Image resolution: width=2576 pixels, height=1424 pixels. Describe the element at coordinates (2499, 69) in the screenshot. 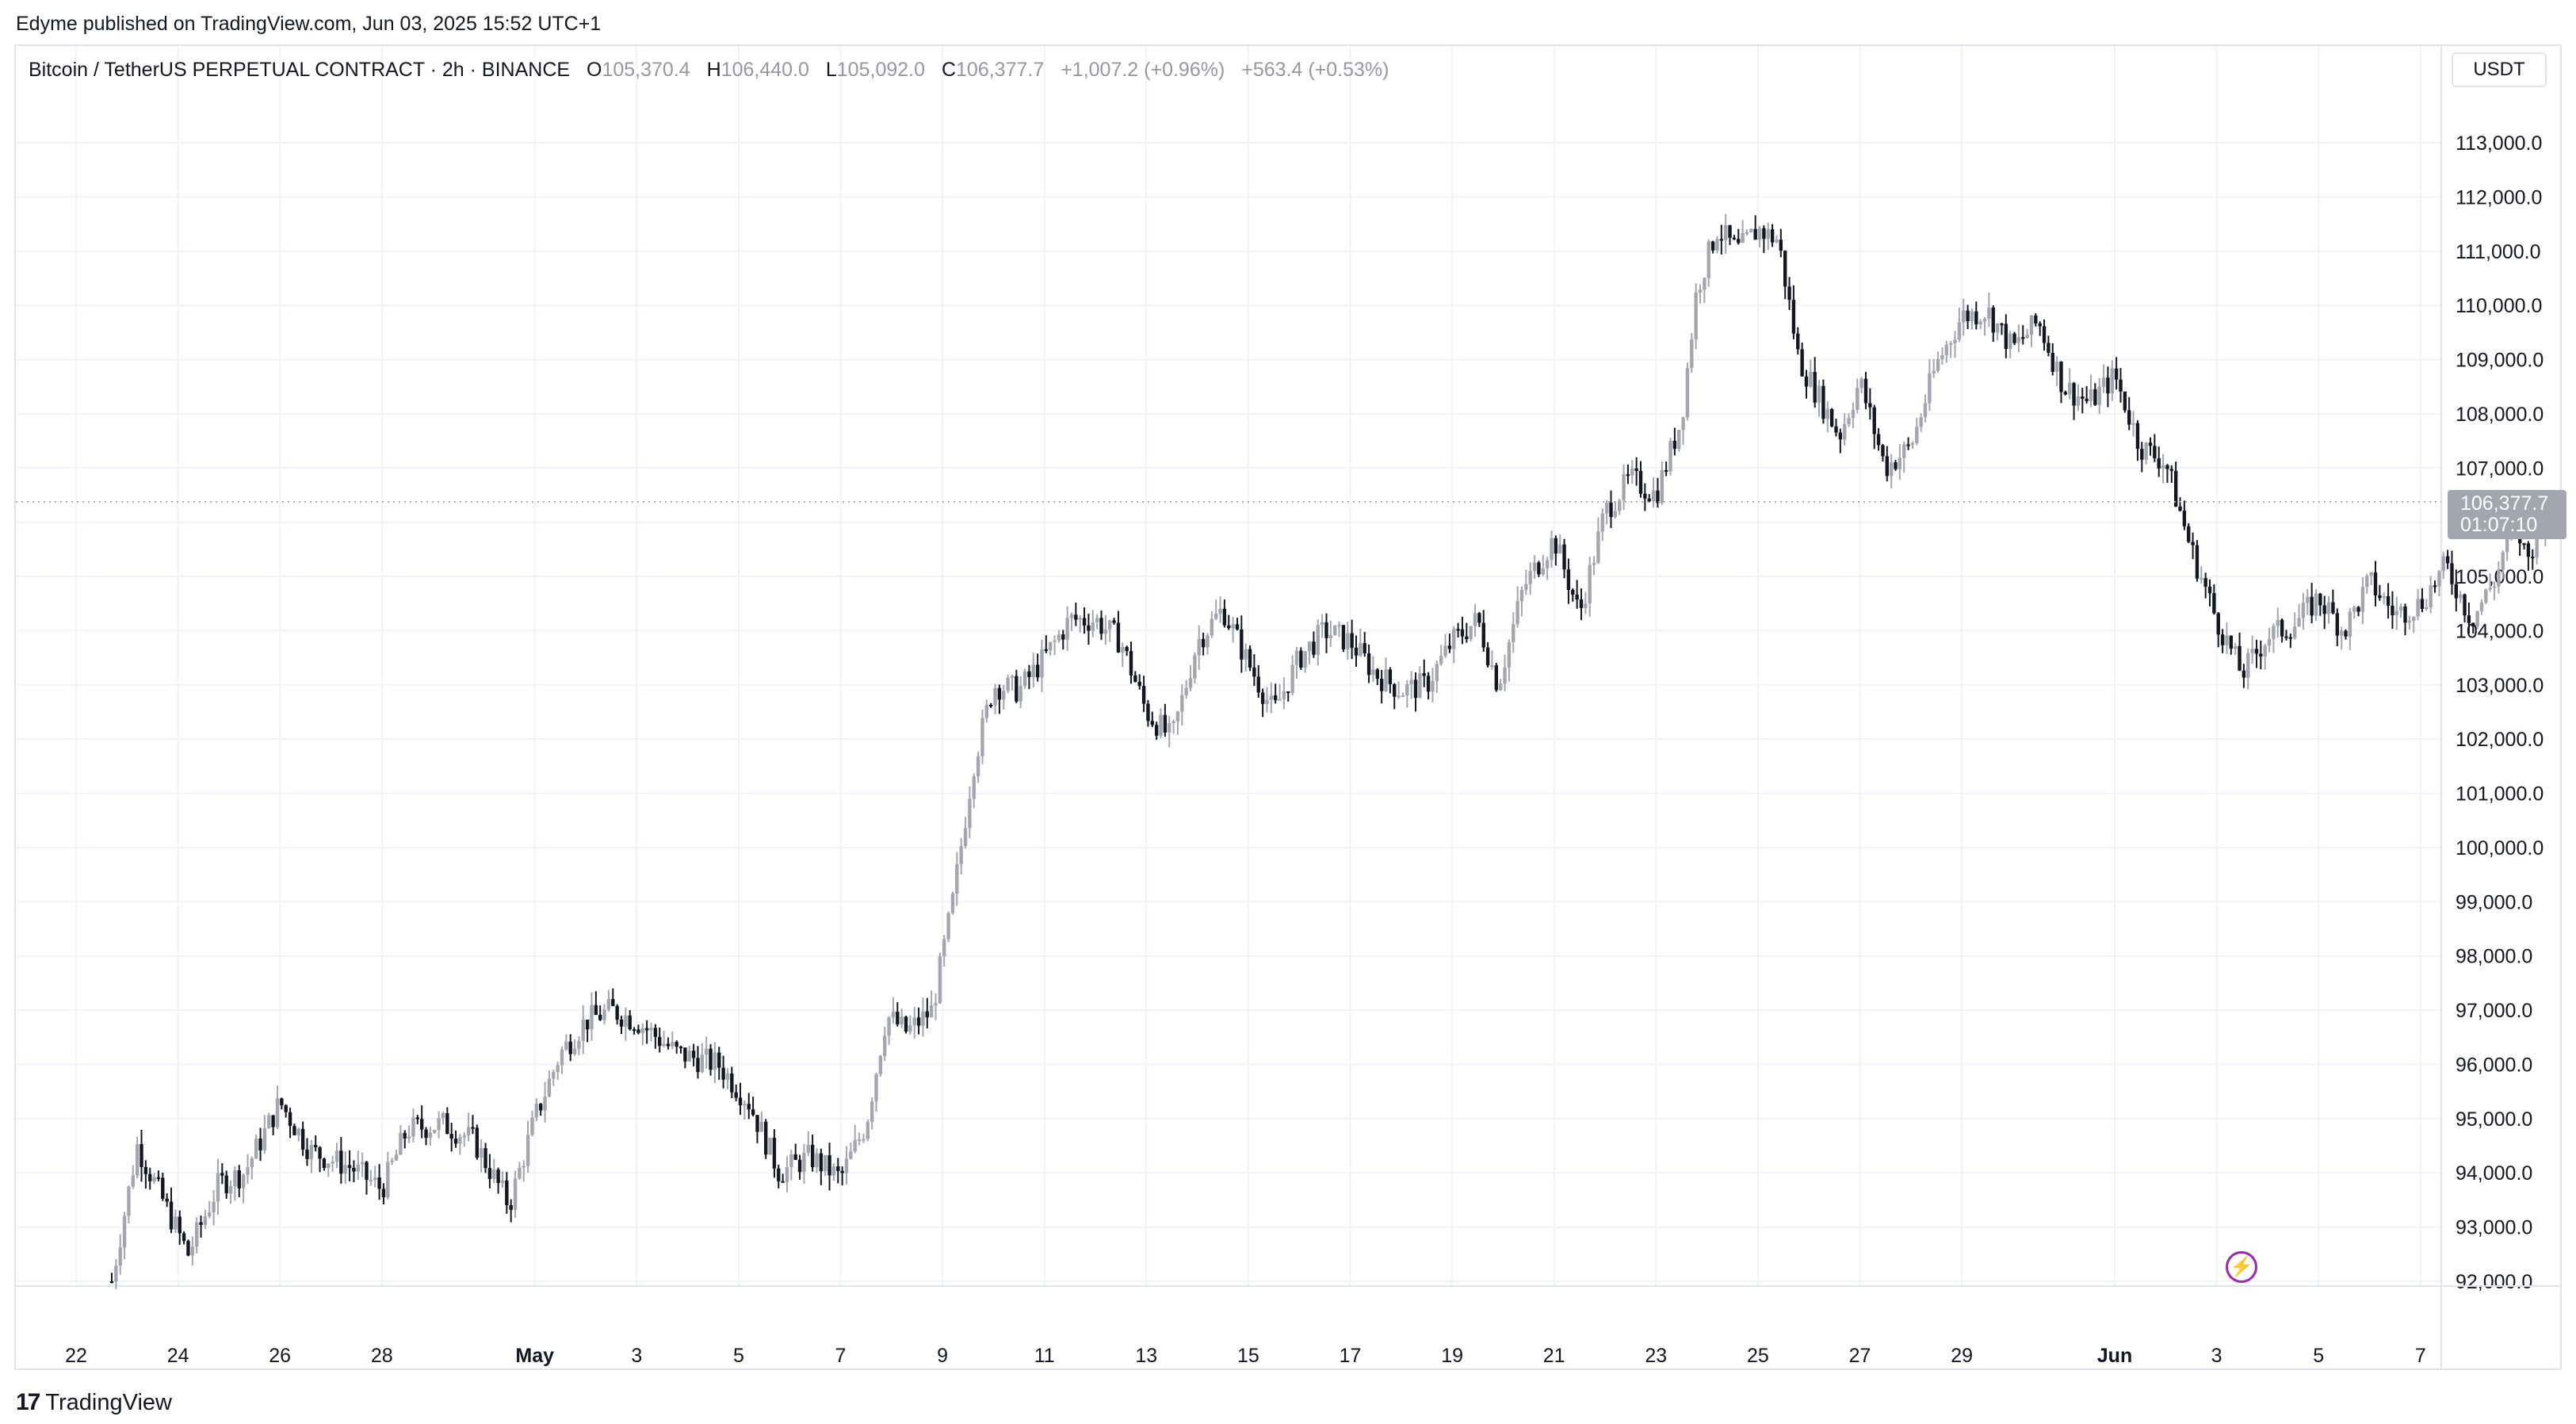

I see `currency-button: USDT` at that location.